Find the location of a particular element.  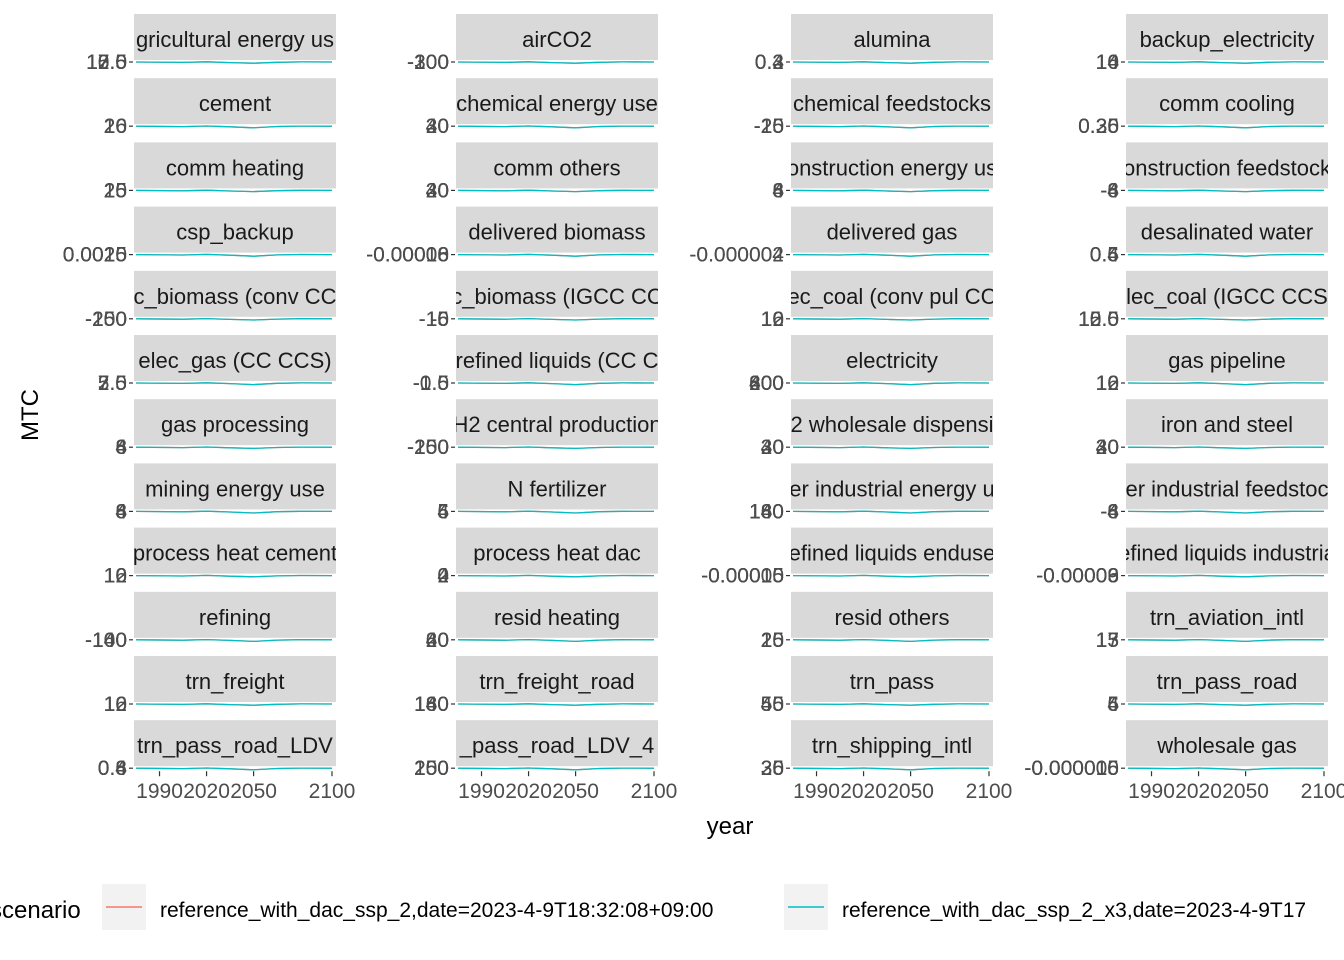

y-tick-label: 14 is located at coordinates (1108, 62).